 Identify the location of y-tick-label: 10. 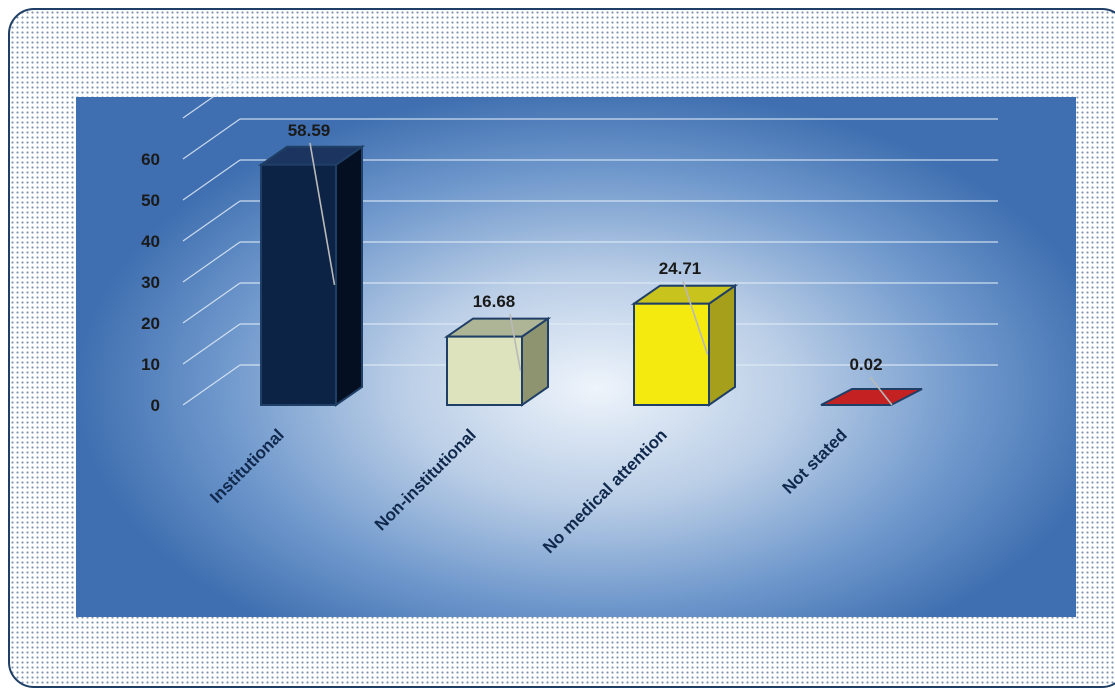
(150, 364).